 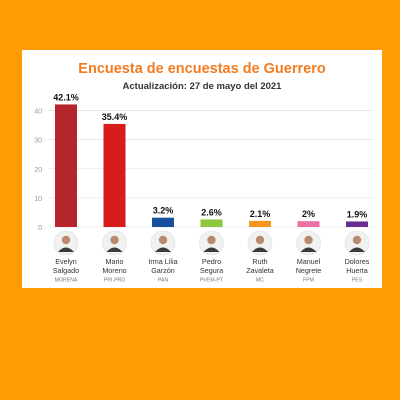 What do you see at coordinates (260, 281) in the screenshot?
I see `candidate-party: MC` at bounding box center [260, 281].